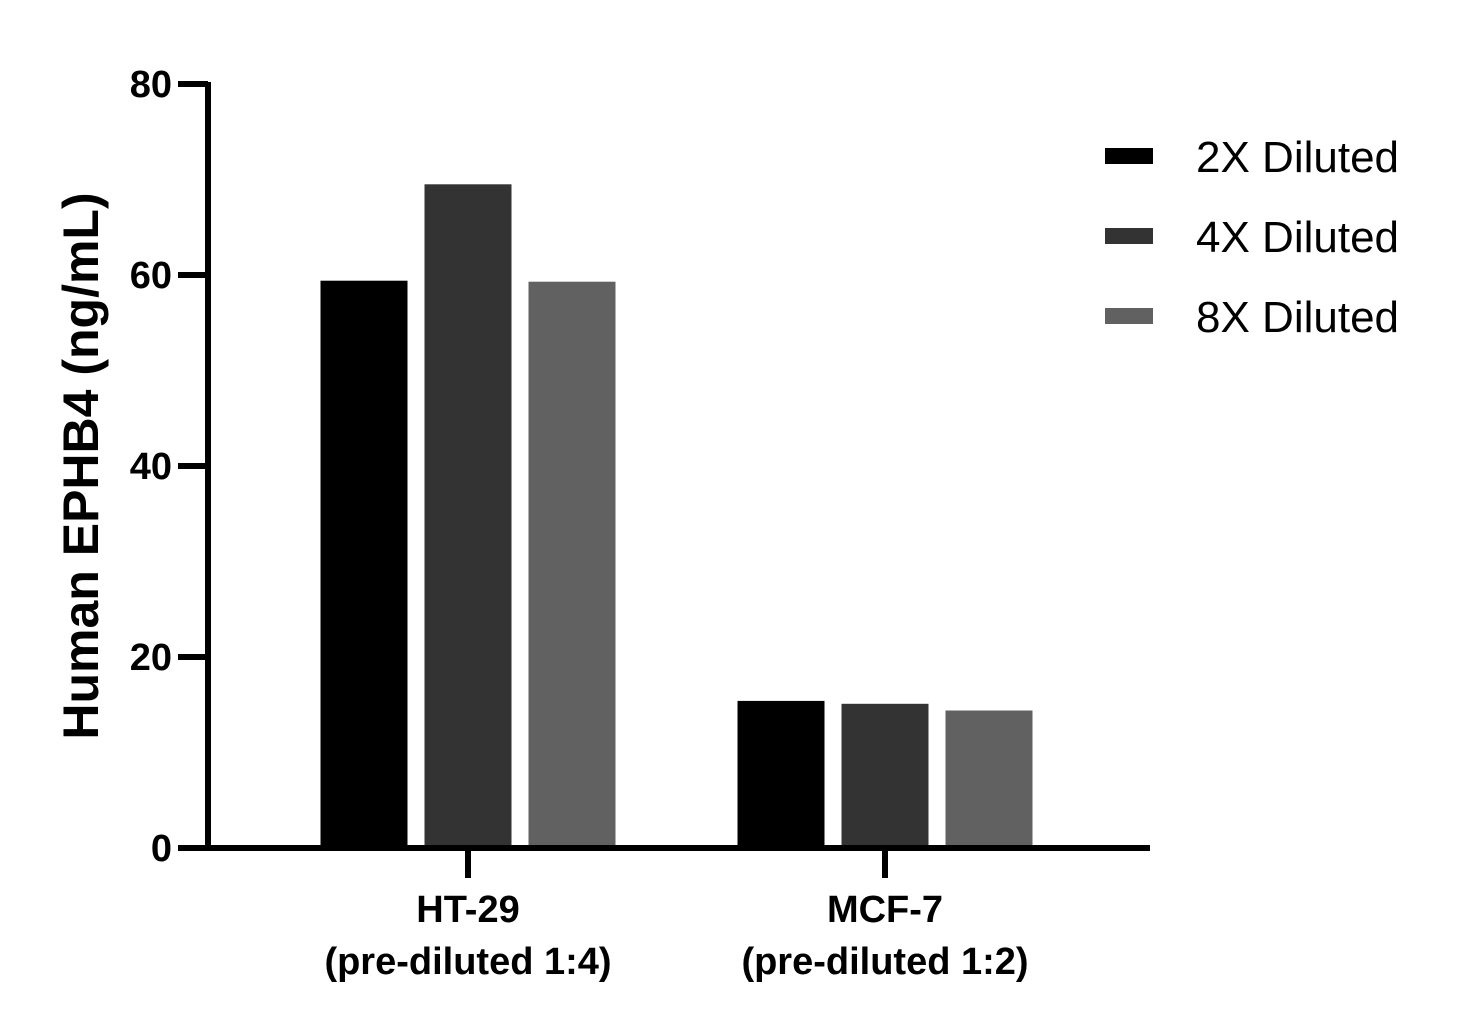  What do you see at coordinates (151, 658) in the screenshot?
I see `y-tick-label-20: 20` at bounding box center [151, 658].